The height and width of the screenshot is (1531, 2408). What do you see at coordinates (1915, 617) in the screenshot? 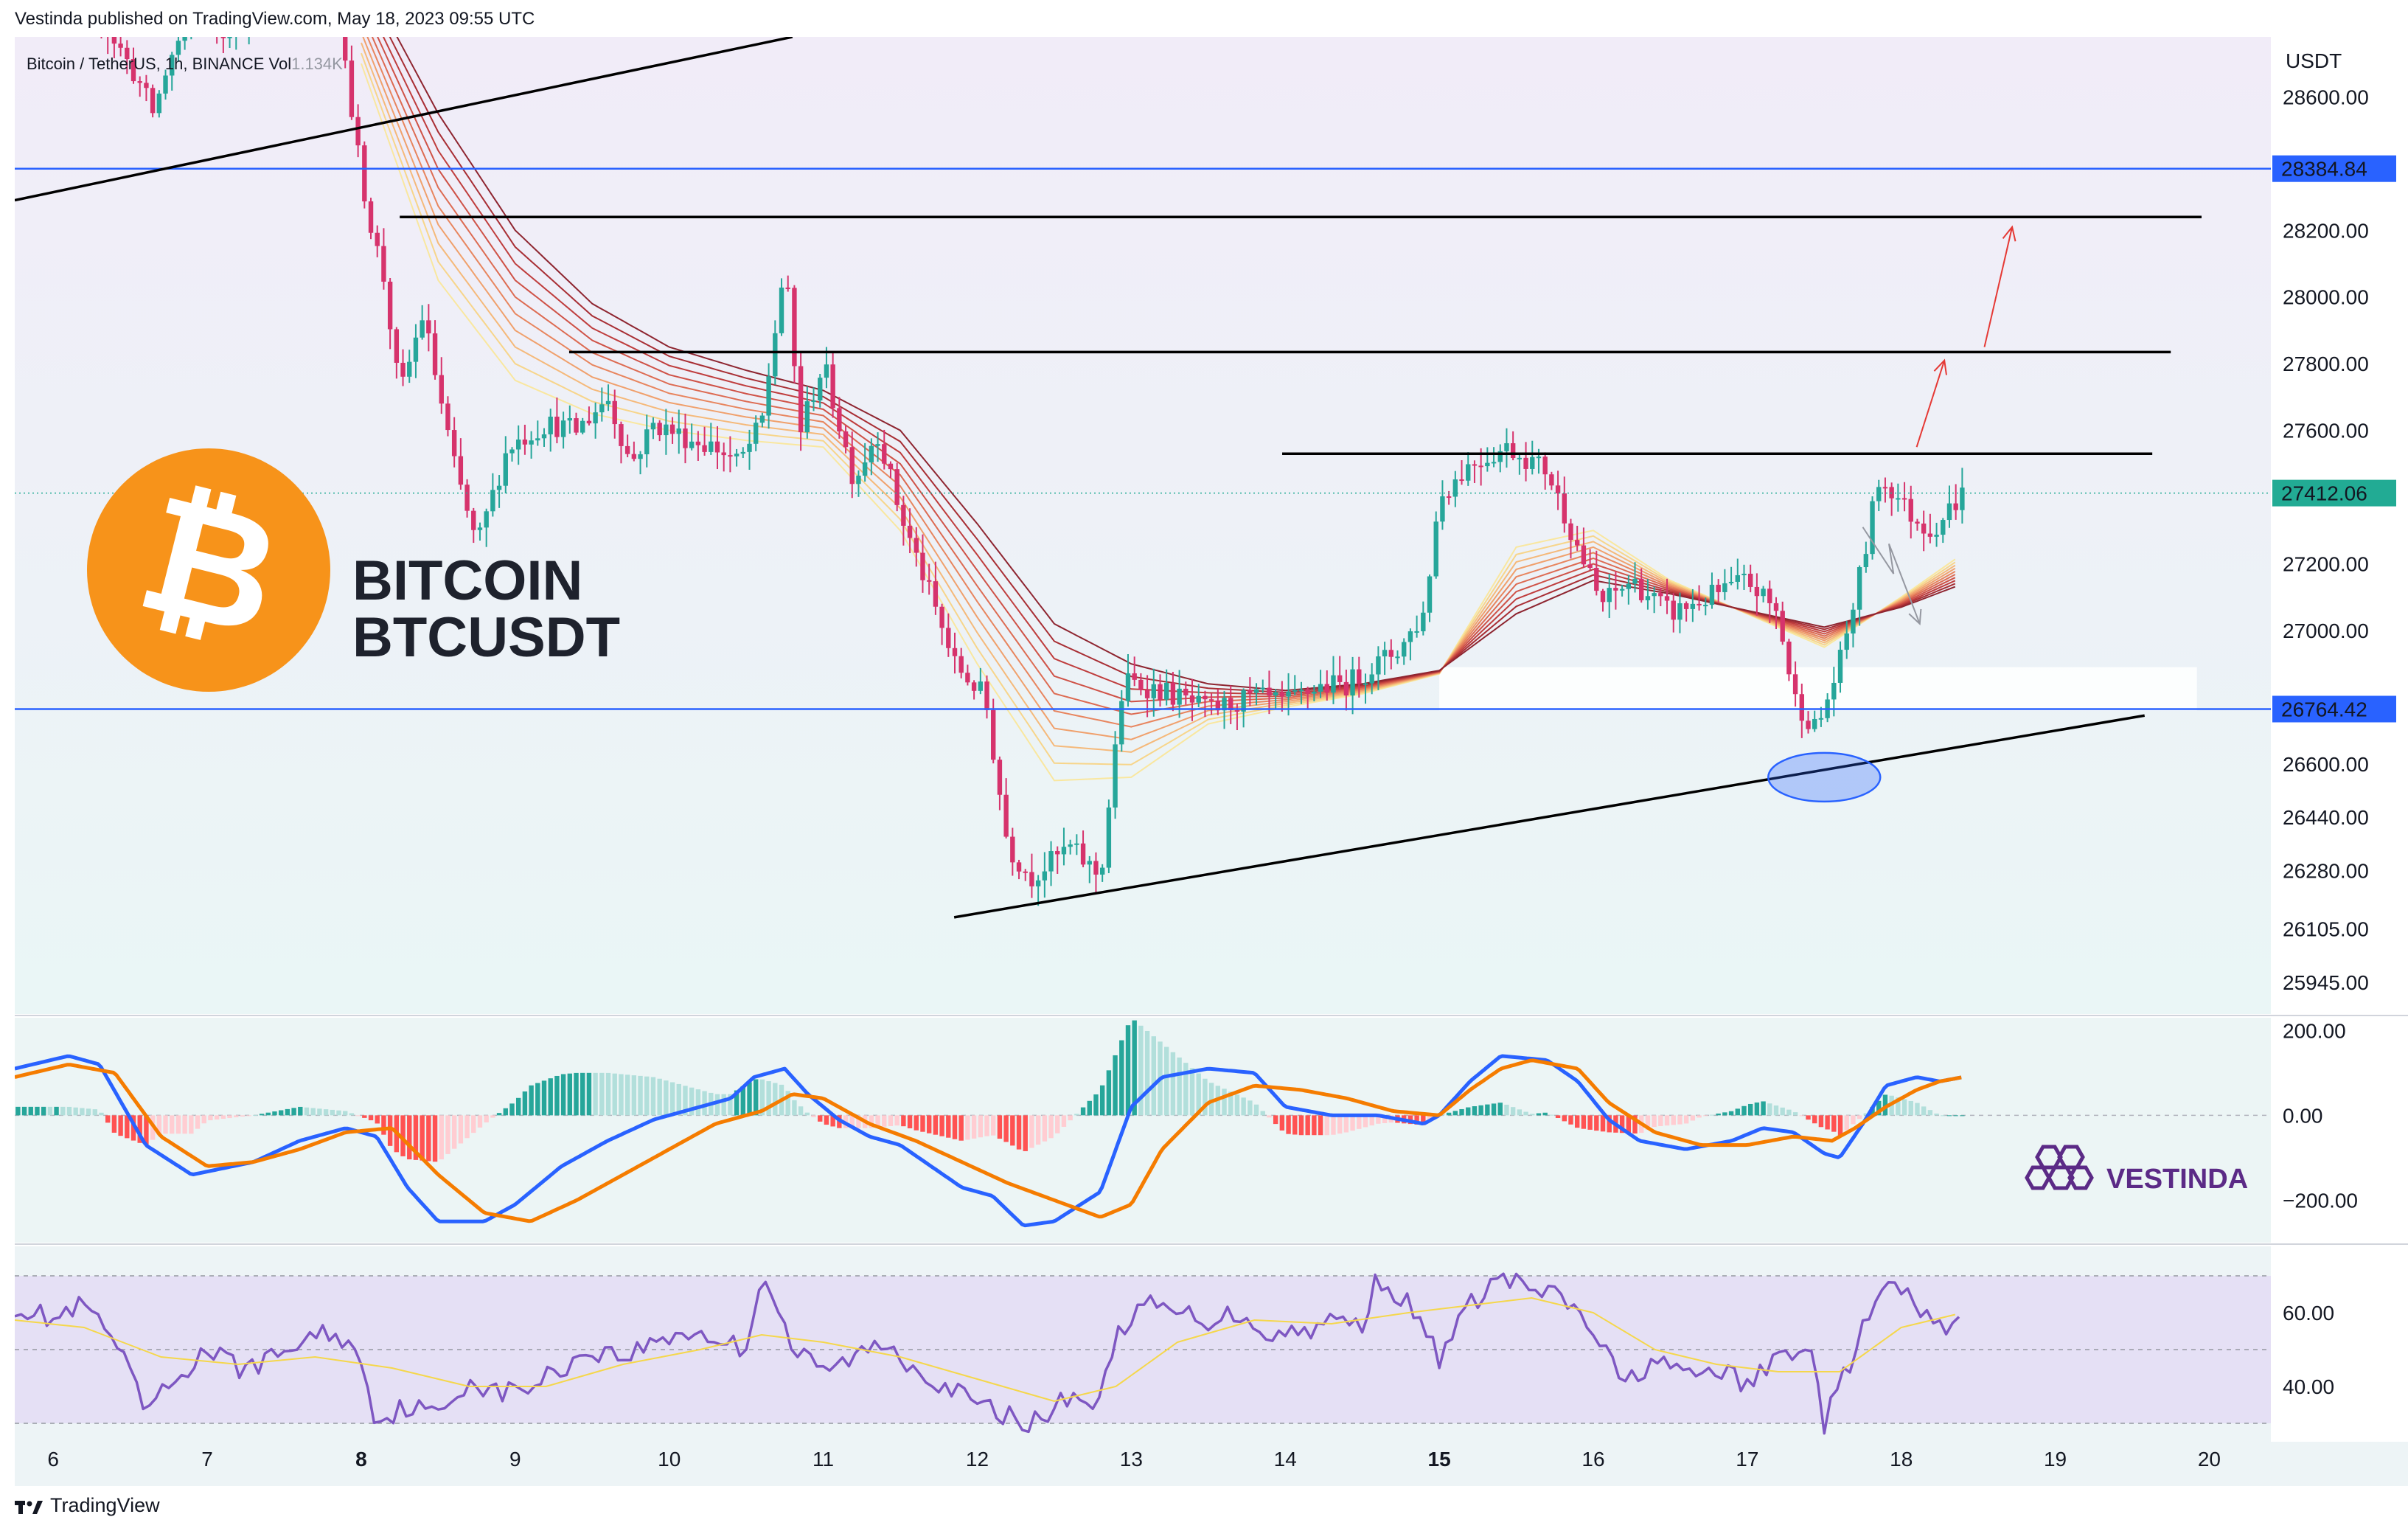
I see `projection-zigzag-head` at bounding box center [1915, 617].